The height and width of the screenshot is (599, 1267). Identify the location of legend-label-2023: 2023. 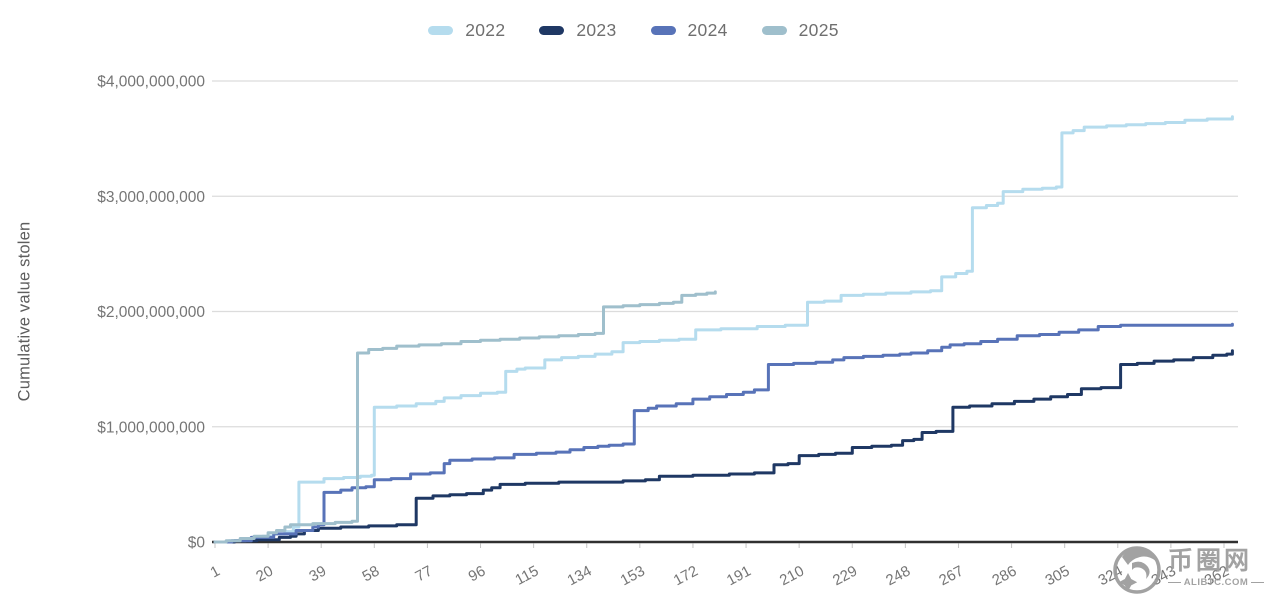
(596, 30).